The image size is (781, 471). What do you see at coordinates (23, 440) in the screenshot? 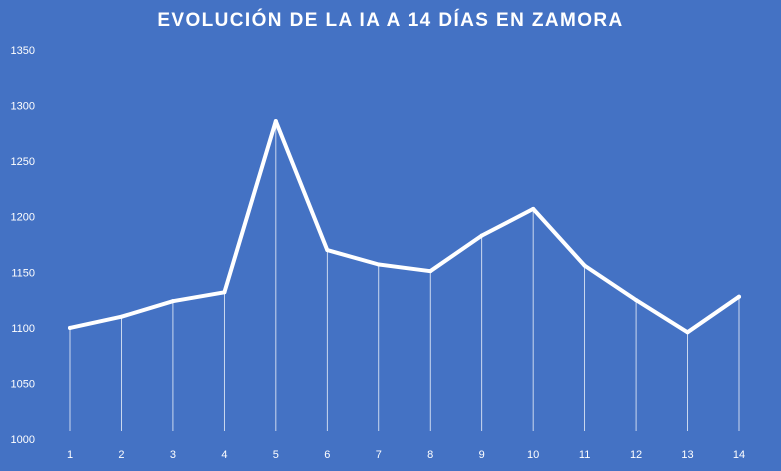
I see `y-tick-label: 1000` at bounding box center [23, 440].